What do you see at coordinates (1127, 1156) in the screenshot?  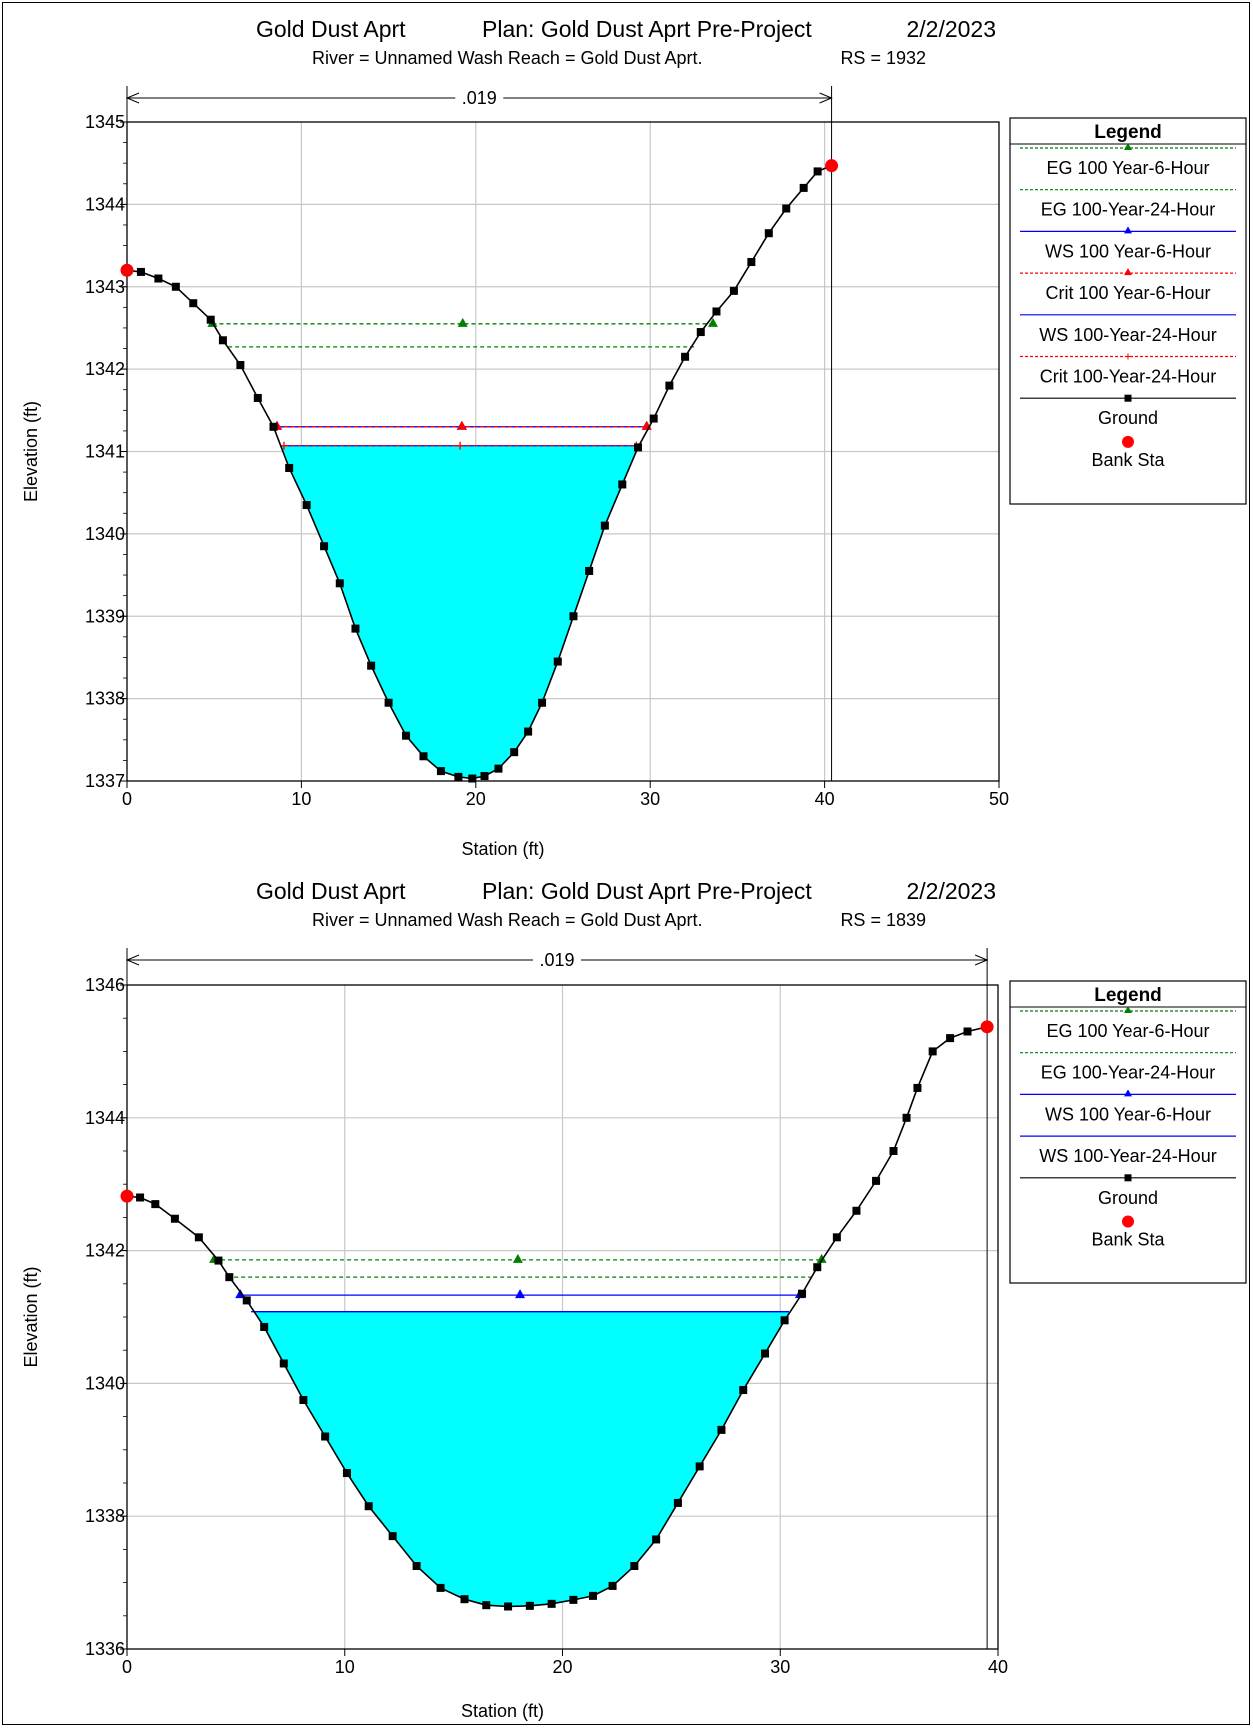 I see `legend-item-label: WS 100-Year-24-Hour` at bounding box center [1127, 1156].